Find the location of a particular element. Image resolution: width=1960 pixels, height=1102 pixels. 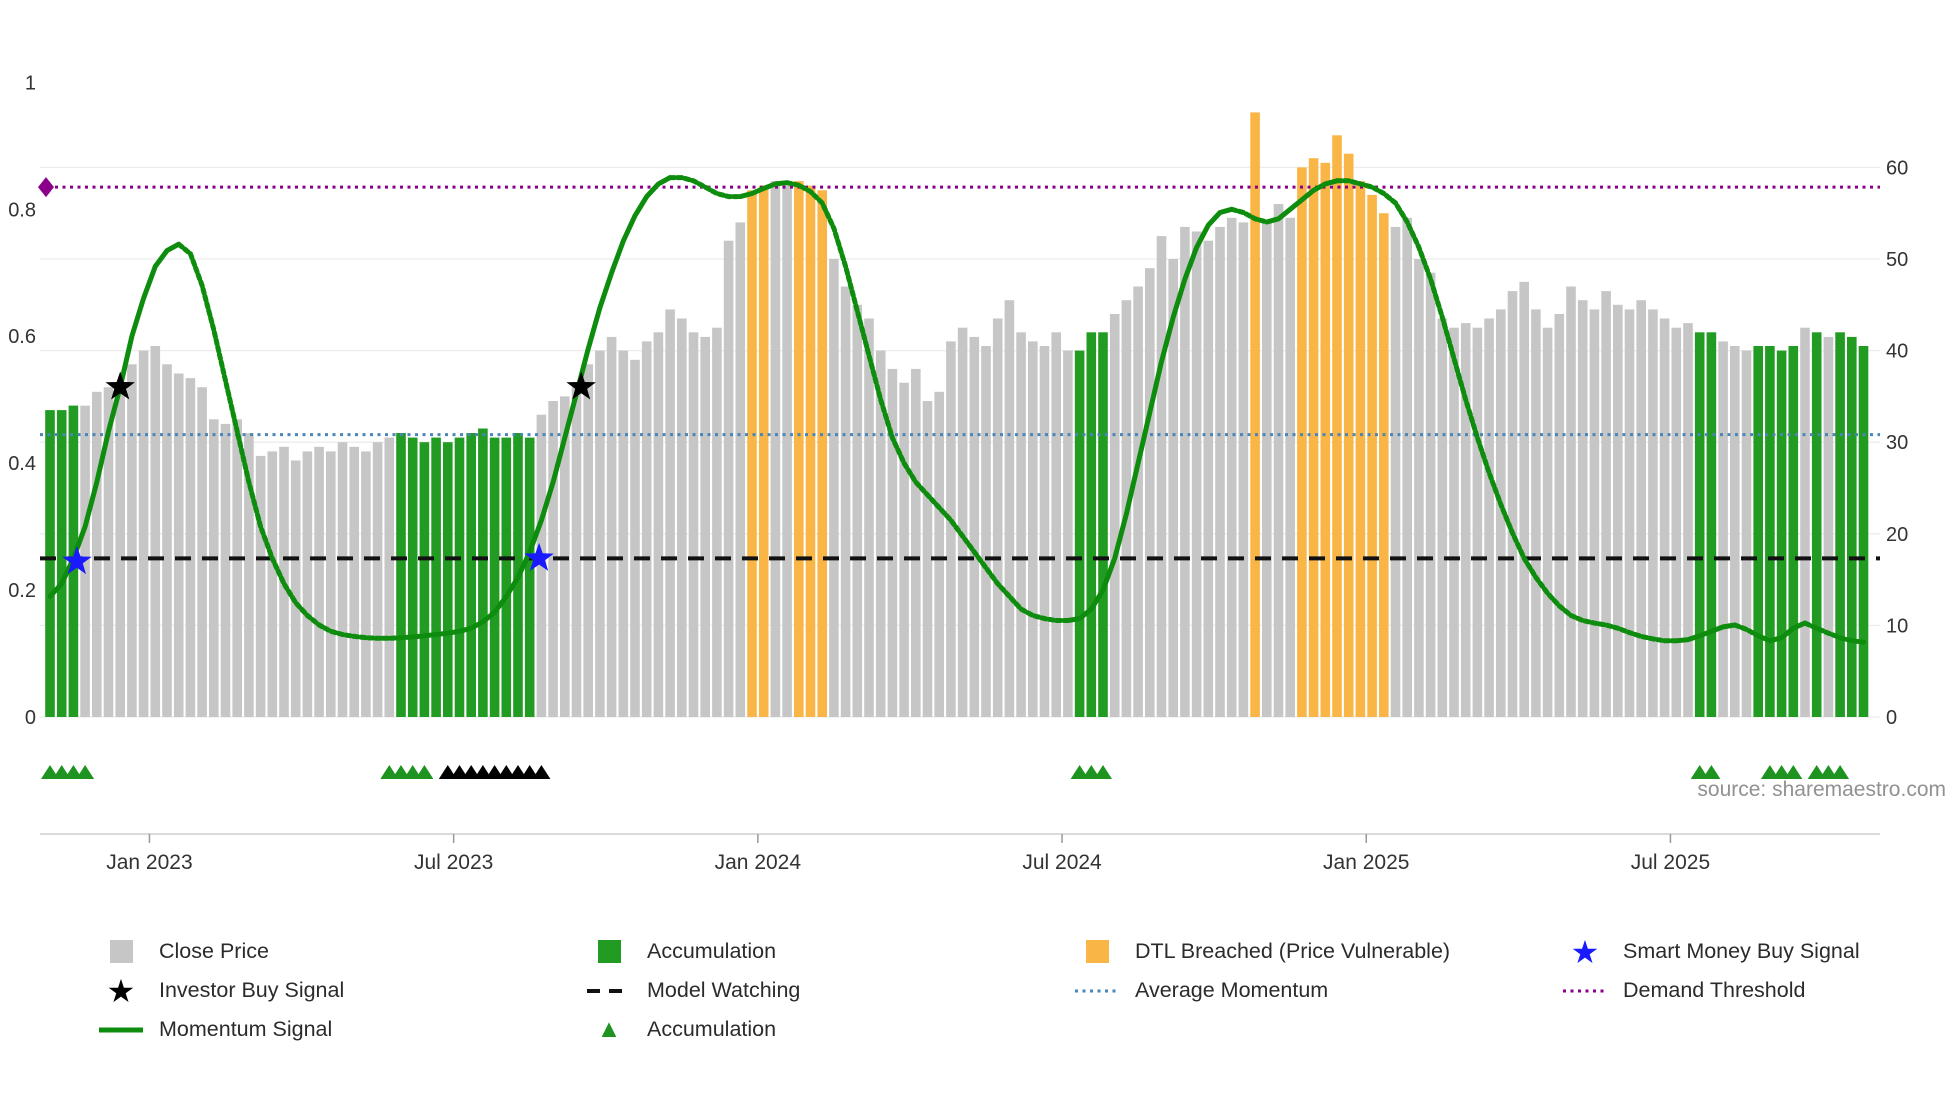

legend-label-momentum-signal: Momentum Signal is located at coordinates (246, 1029).